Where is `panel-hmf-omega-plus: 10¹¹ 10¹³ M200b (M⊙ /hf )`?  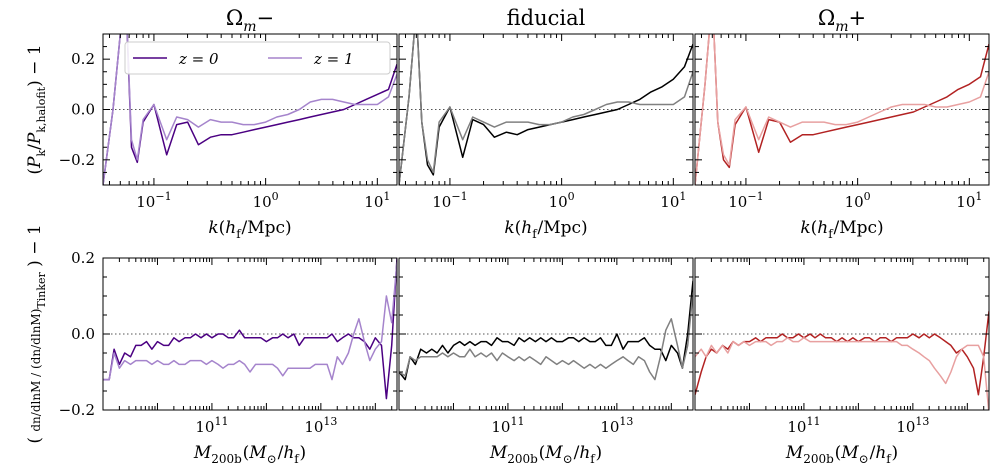
panel-hmf-omega-plus: 10¹¹ 10¹³ M200b (M⊙ /hf ) is located at coordinates (842, 361).